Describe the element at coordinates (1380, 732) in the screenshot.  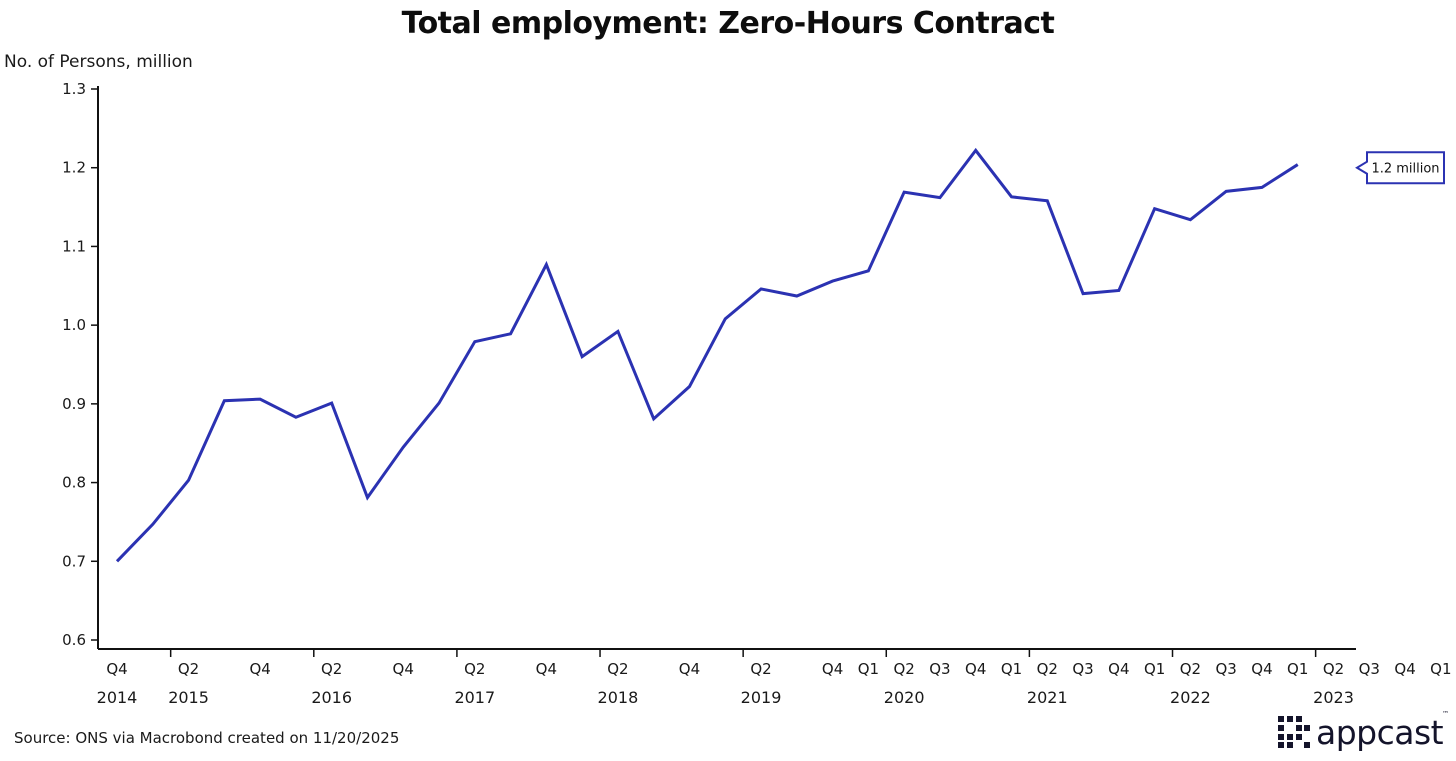
I see `brand-name: appcast` at that location.